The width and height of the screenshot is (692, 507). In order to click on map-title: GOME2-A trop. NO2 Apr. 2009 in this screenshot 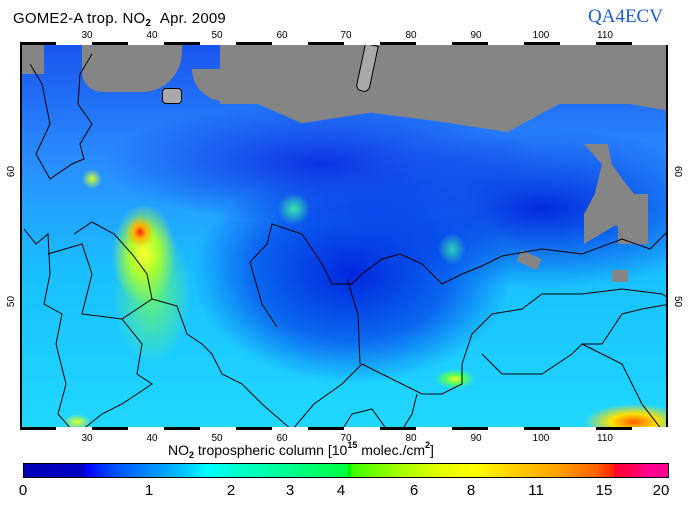, I will do `click(119, 19)`.